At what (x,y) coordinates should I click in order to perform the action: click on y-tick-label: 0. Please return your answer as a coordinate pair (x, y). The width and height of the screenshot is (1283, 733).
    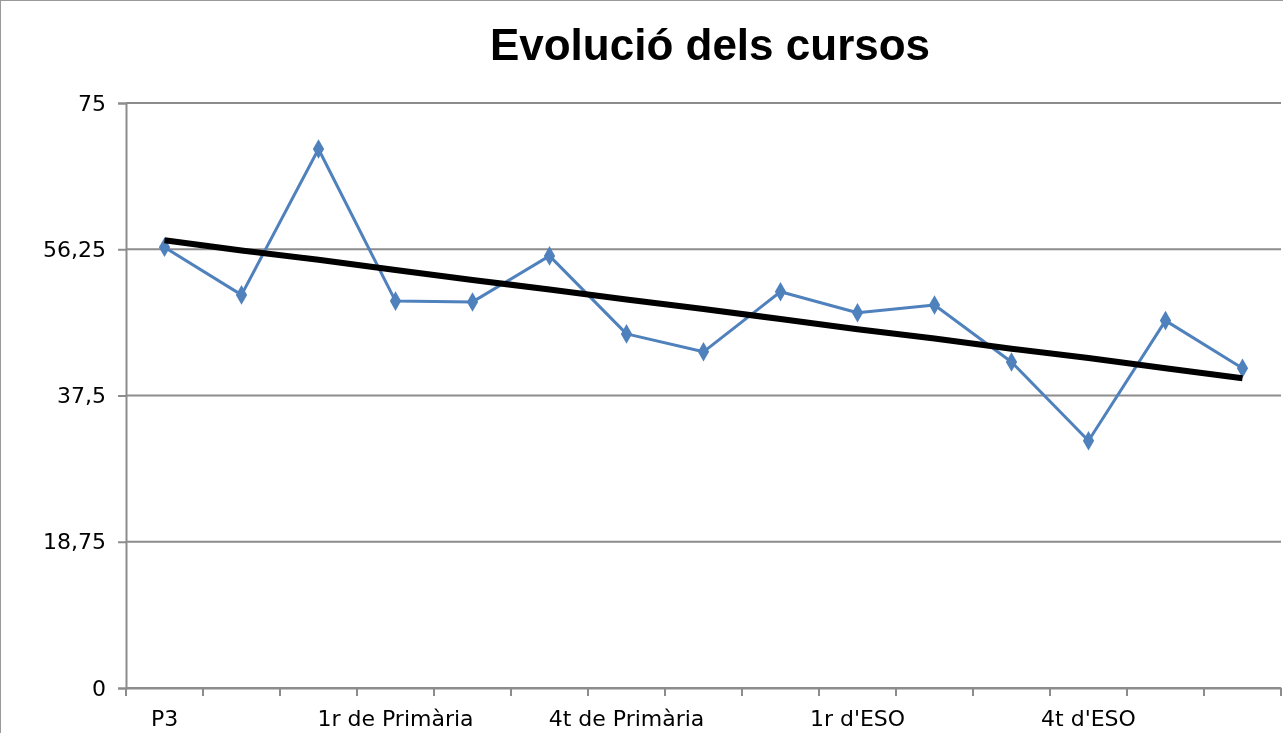
    Looking at the image, I should click on (99, 688).